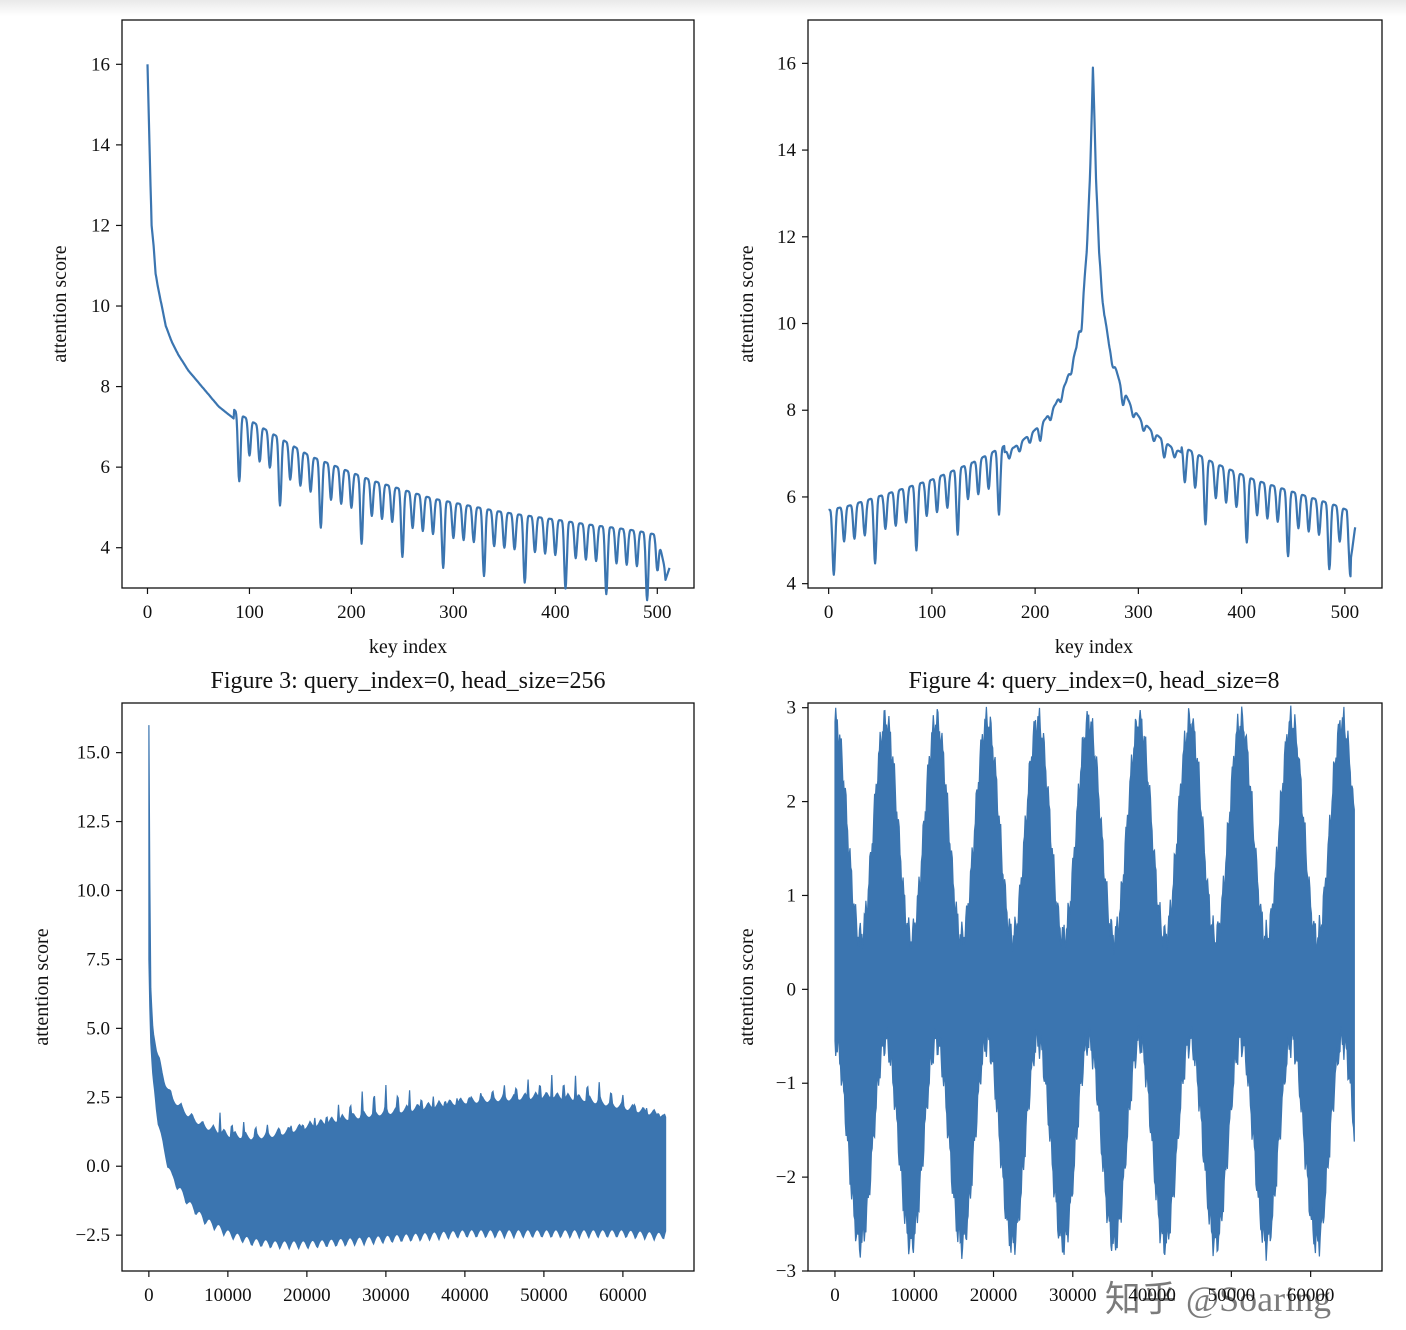  Describe the element at coordinates (98, 1097) in the screenshot. I see `y-tick-label: 2.5` at that location.